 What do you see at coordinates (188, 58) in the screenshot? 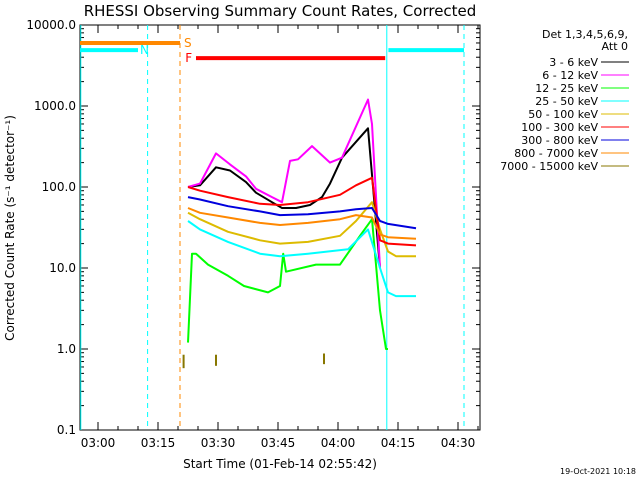
I see `flare-bar-label: F` at bounding box center [188, 58].